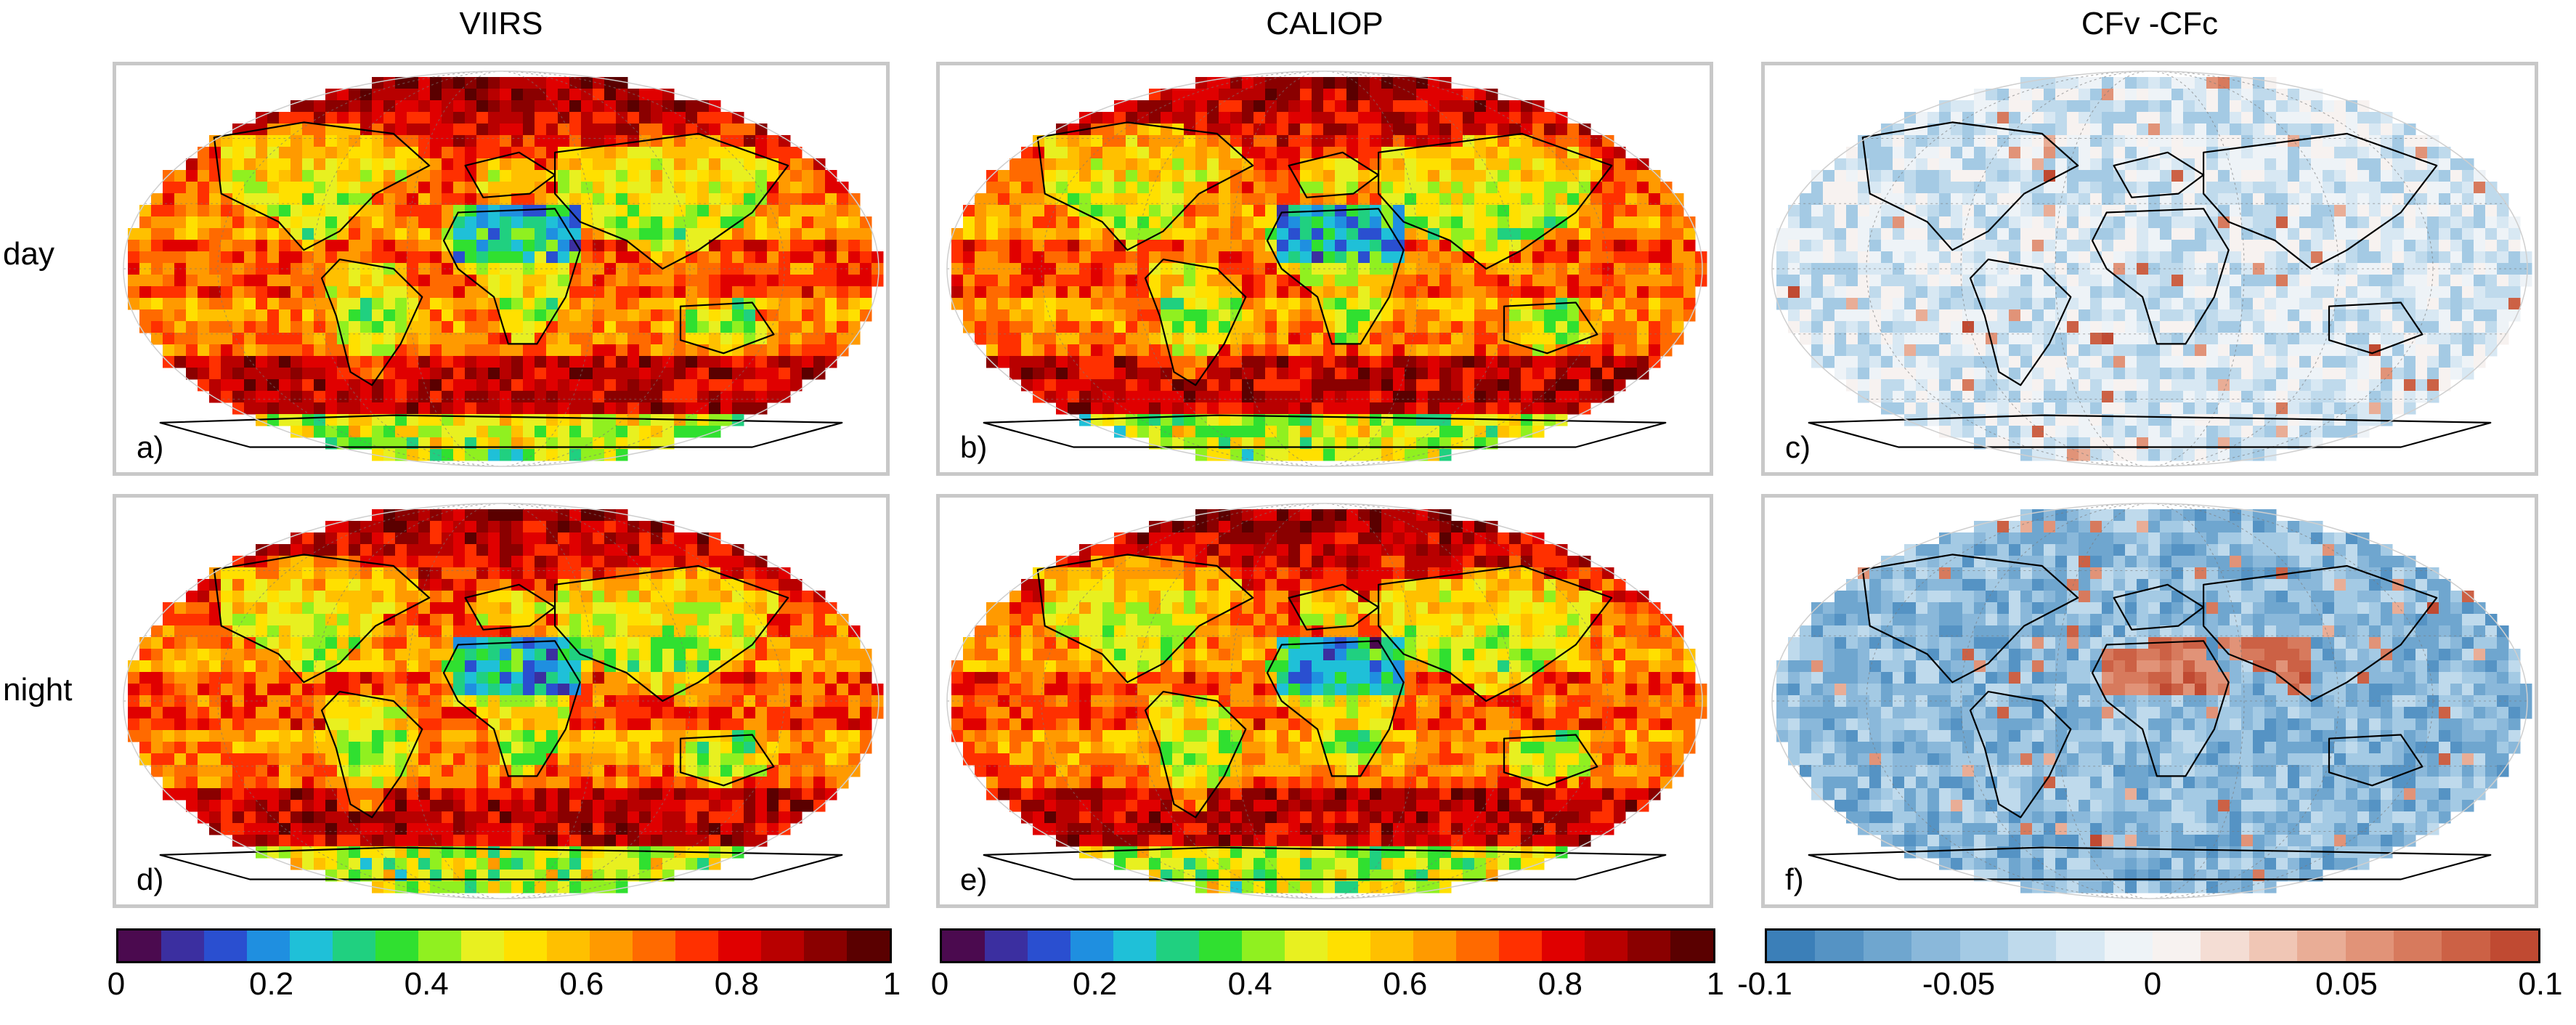 The image size is (2576, 1025). I want to click on map-e-graphic, so click(1327, 701).